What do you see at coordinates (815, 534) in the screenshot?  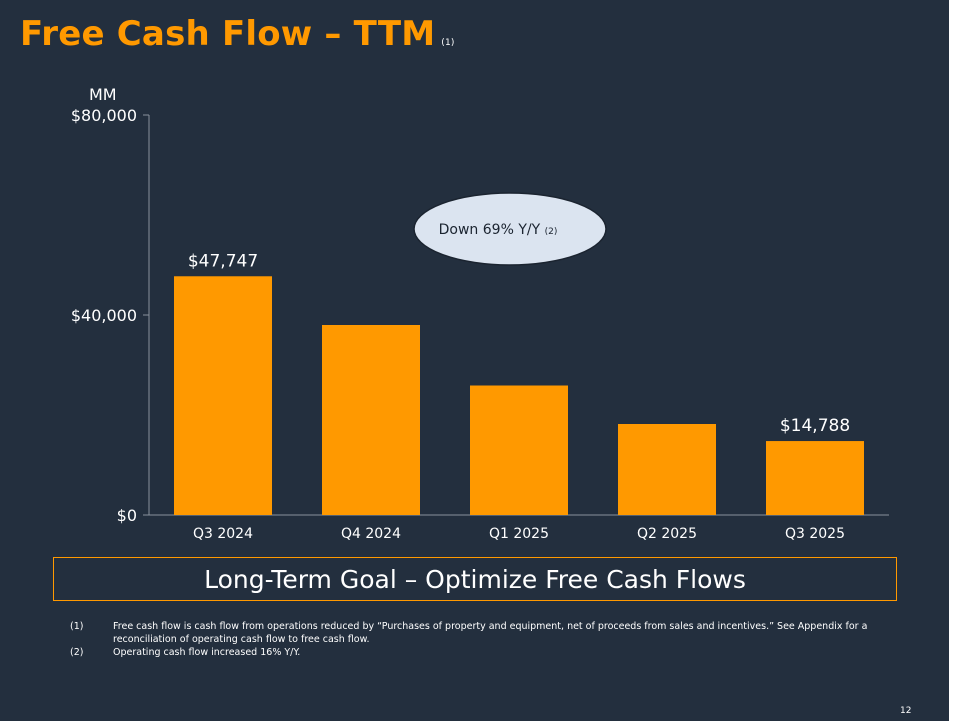 I see `x-tick-label: Q3 2025` at bounding box center [815, 534].